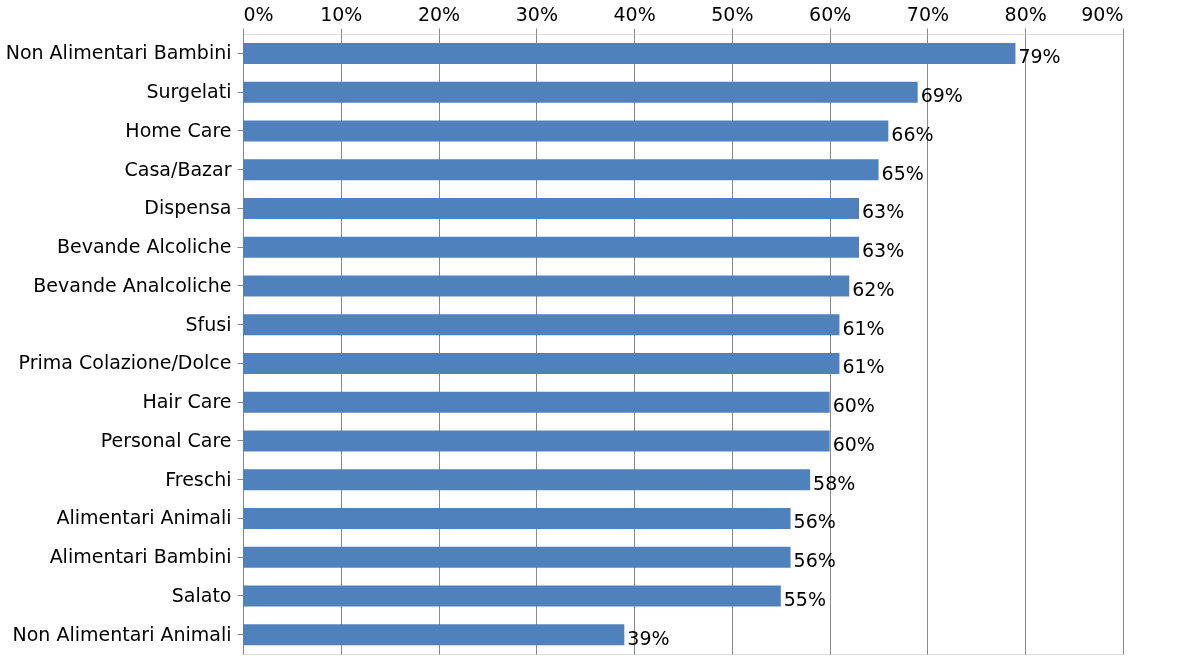 Image resolution: width=1179 pixels, height=658 pixels. Describe the element at coordinates (941, 95) in the screenshot. I see `data-label: 69%` at that location.